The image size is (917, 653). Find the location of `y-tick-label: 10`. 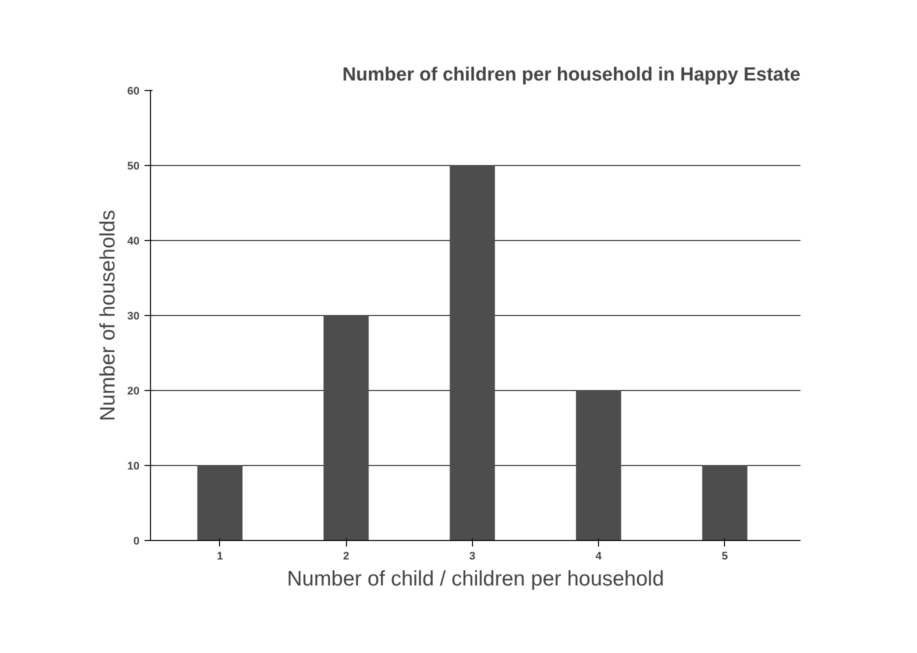

y-tick-label: 10 is located at coordinates (133, 466).